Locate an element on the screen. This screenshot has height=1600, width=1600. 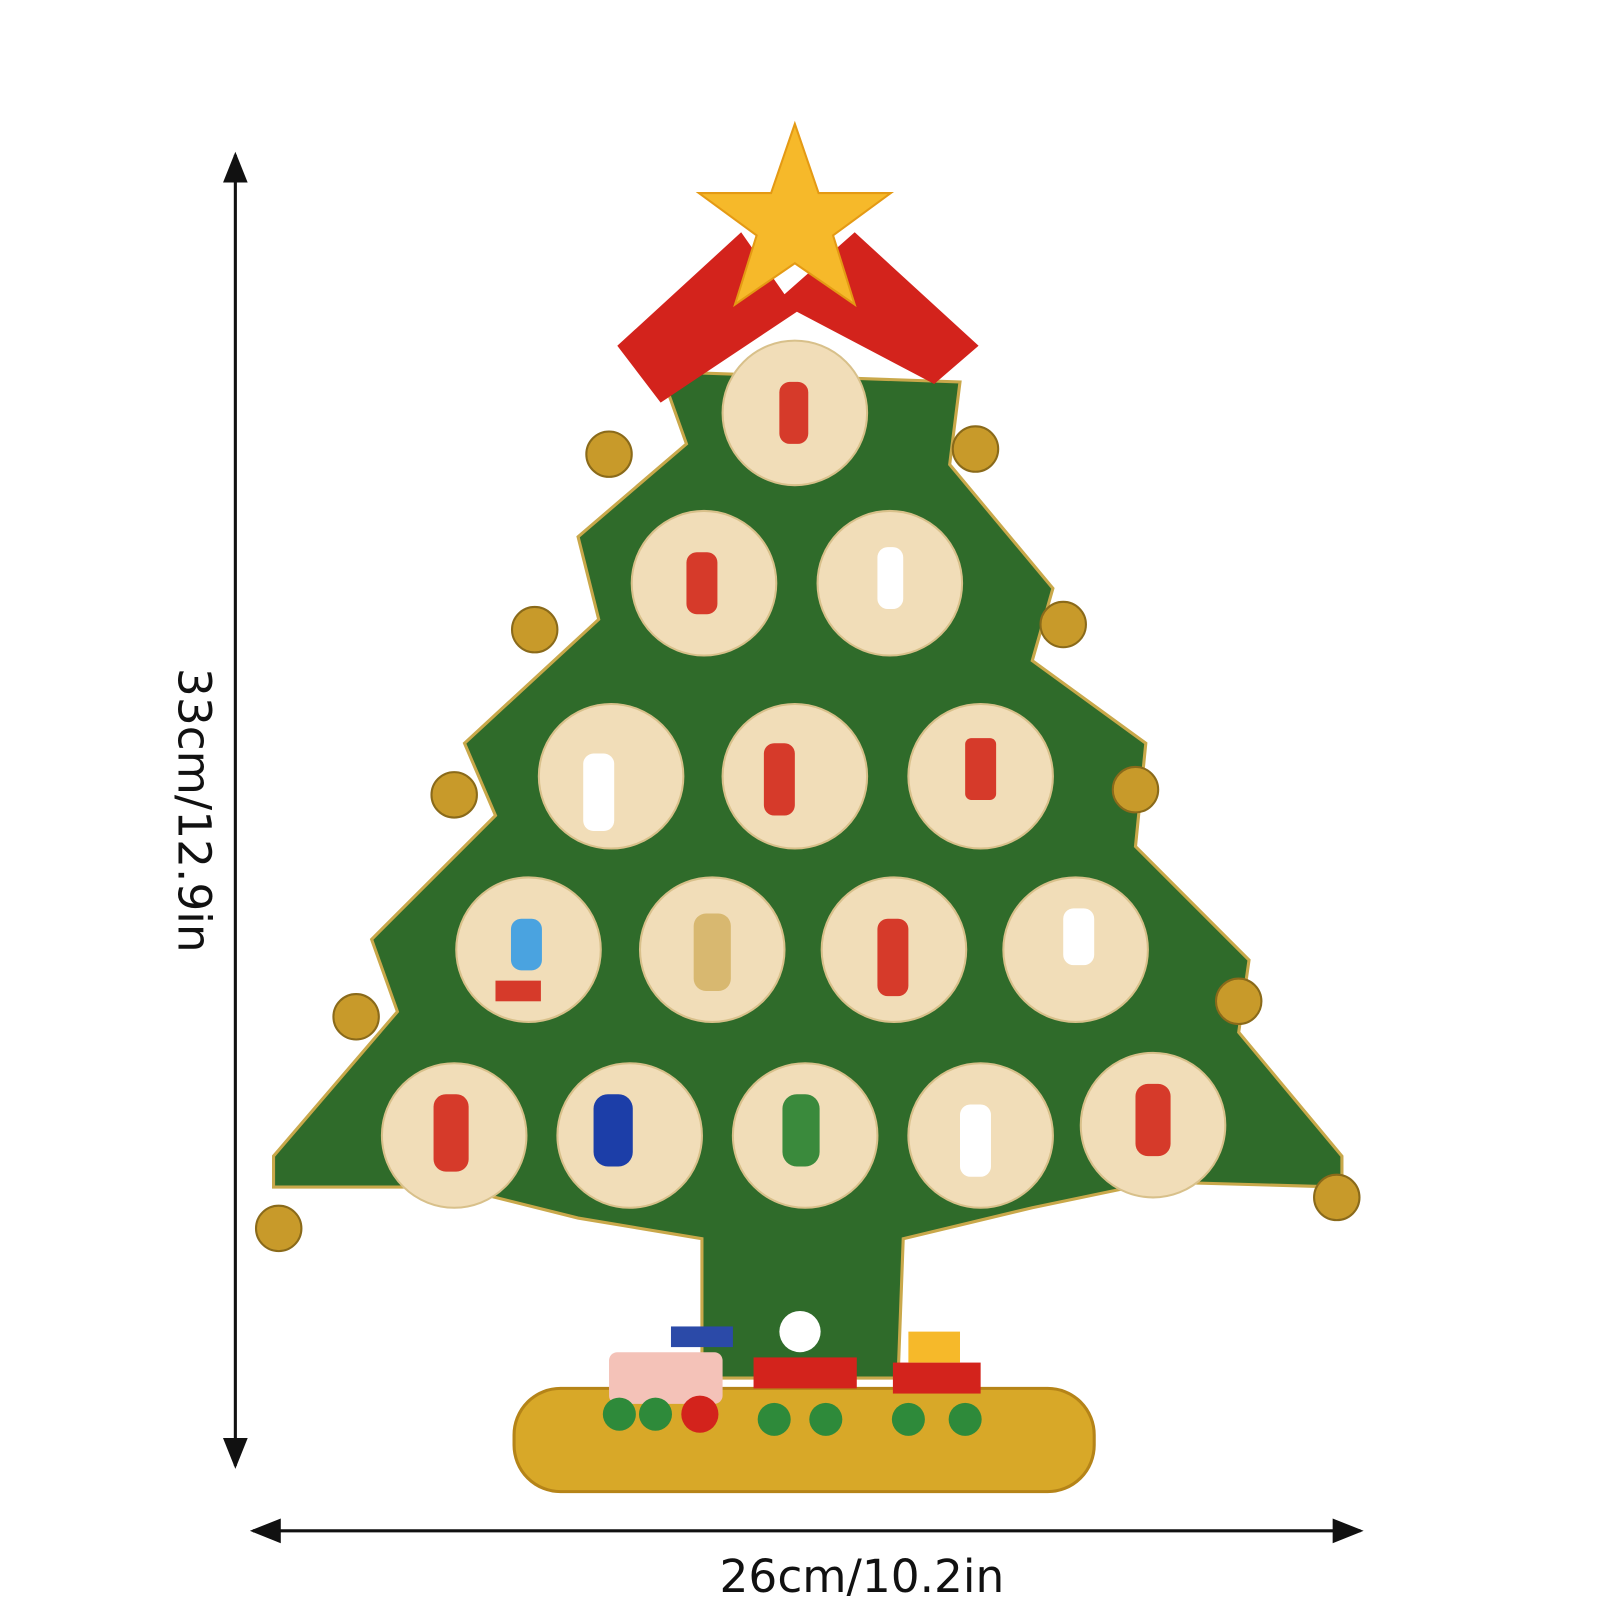
height-label: 33cm/12.9in is located at coordinates (193, 810).